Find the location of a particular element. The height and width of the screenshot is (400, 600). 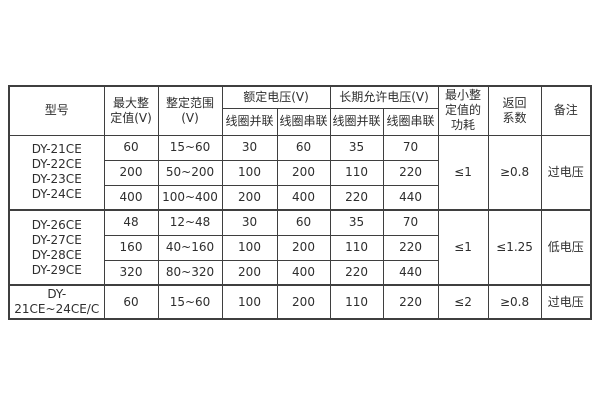

header-longterm-voltage-group: 长期允许电压(V) is located at coordinates (384, 97).